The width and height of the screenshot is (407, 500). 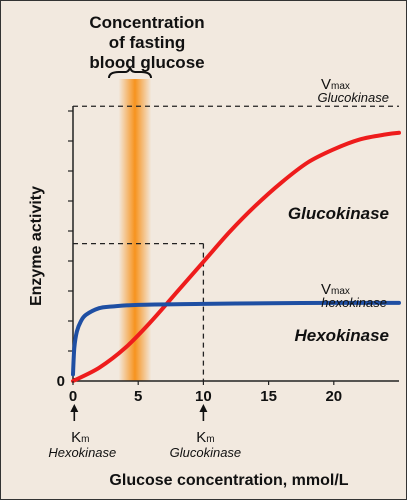 What do you see at coordinates (335, 289) in the screenshot?
I see `vmax-hexokinase-symbol: Vmax` at bounding box center [335, 289].